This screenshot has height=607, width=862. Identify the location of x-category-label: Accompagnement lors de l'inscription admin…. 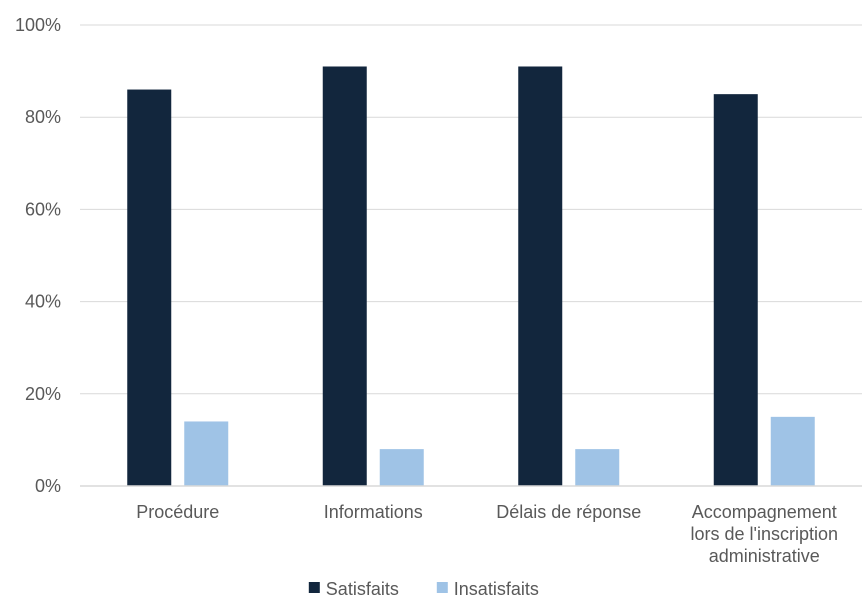
(765, 534).